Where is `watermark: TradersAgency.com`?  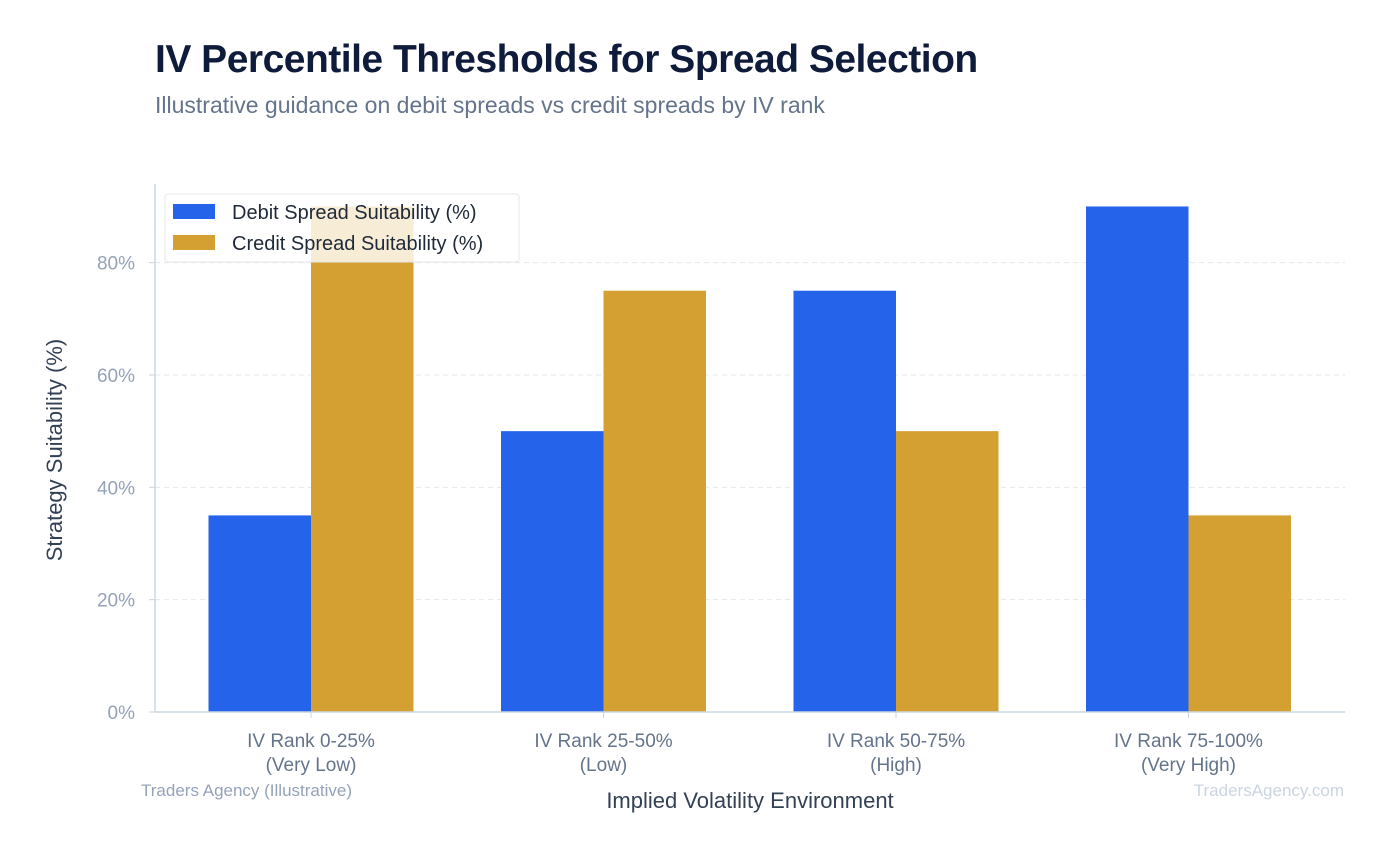
watermark: TradersAgency.com is located at coordinates (1269, 790).